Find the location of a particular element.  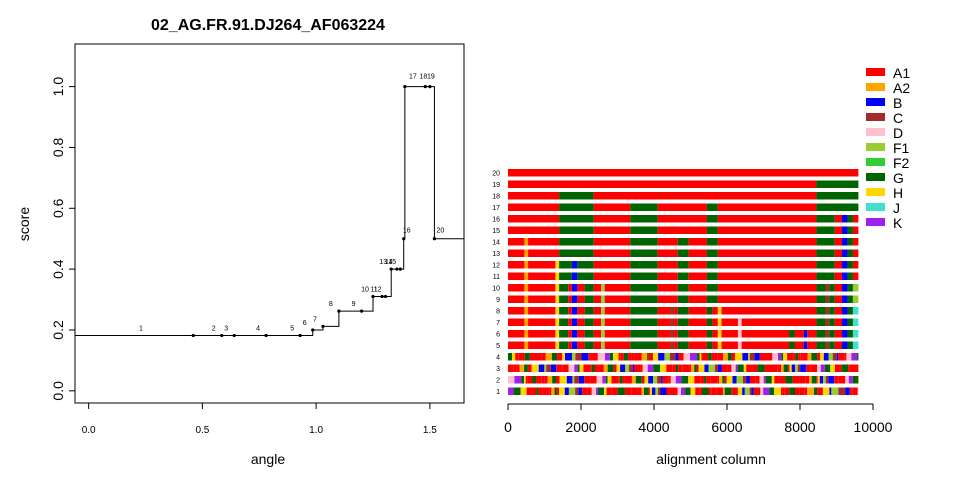

alignment-x-axis: 0 2000 4000 6000 8000 10000 is located at coordinates (698, 419).